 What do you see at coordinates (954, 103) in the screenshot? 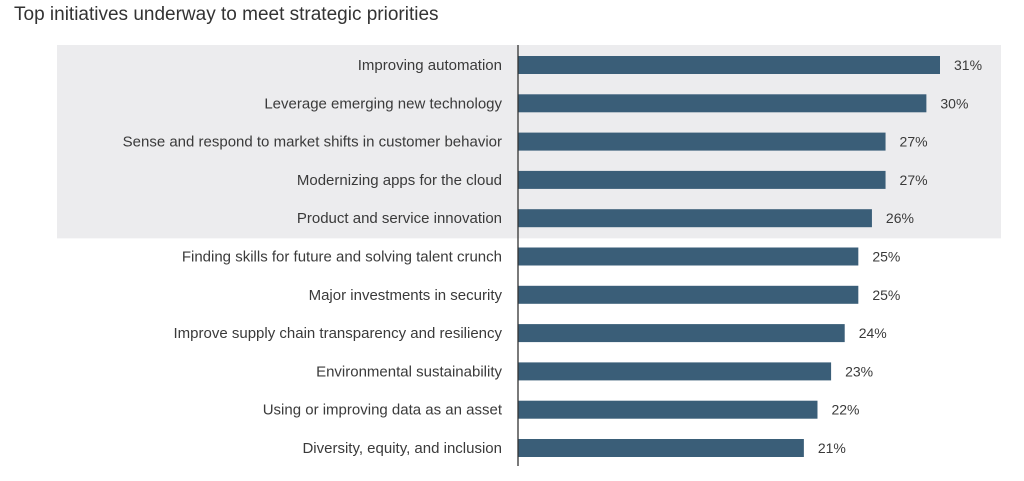
I see `data-label: 30%` at bounding box center [954, 103].